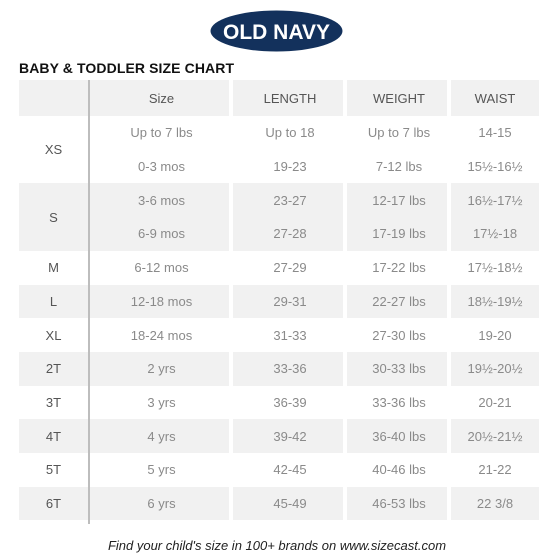 This screenshot has width=554, height=554. What do you see at coordinates (161, 98) in the screenshot?
I see `column-header: Size` at bounding box center [161, 98].